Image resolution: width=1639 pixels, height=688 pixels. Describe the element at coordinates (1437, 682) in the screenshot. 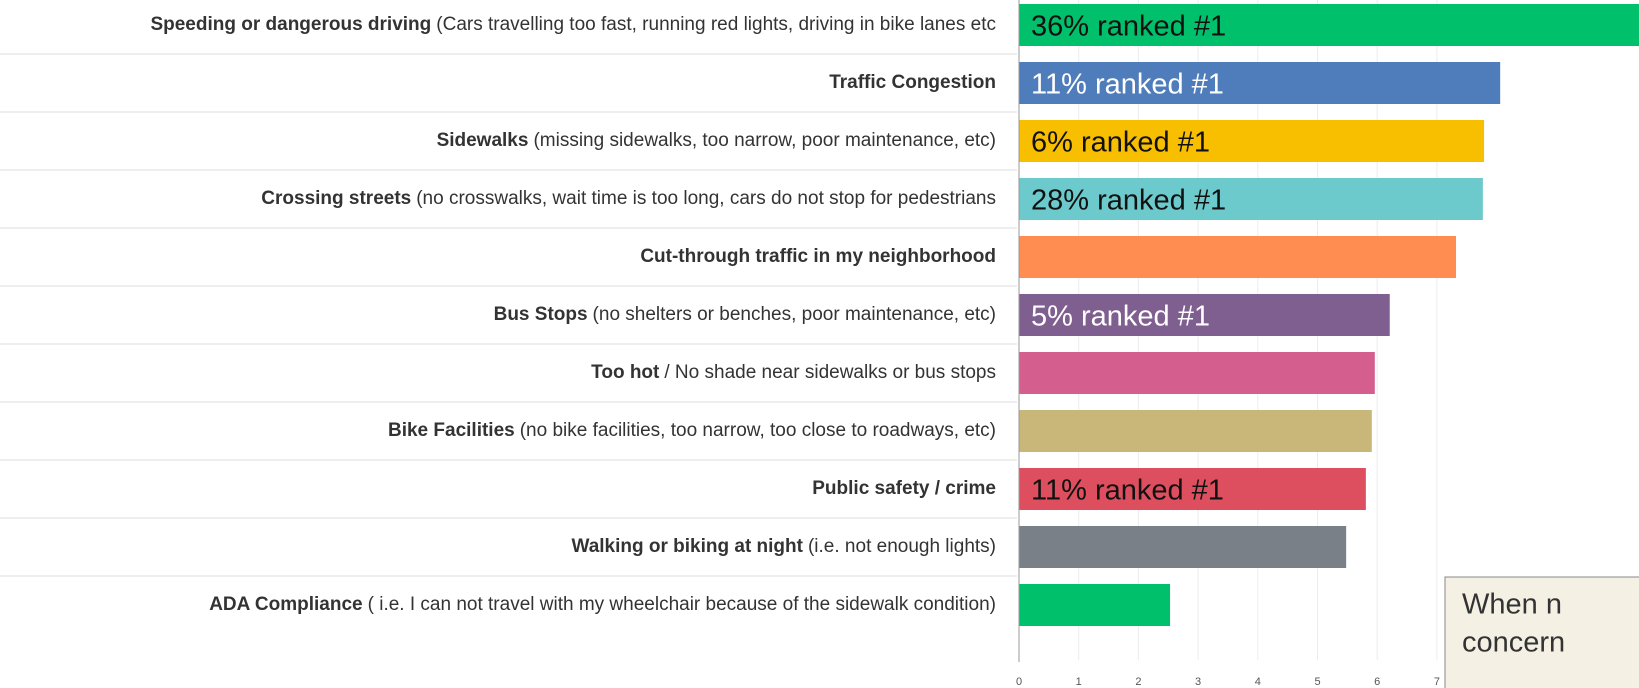

I see `x-tick-label: 7` at that location.